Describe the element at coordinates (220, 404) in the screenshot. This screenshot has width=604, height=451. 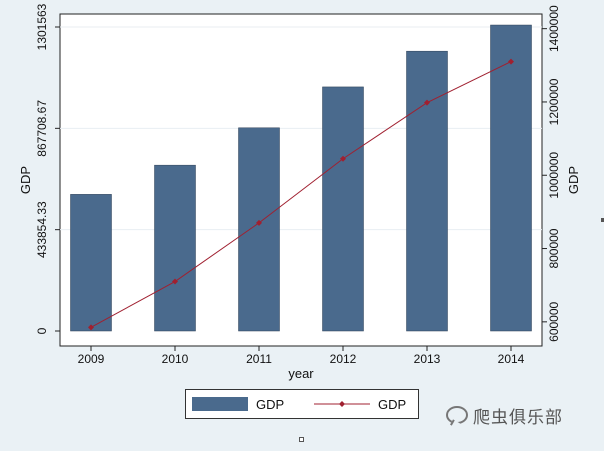
I see `legend-bar-swatch` at that location.